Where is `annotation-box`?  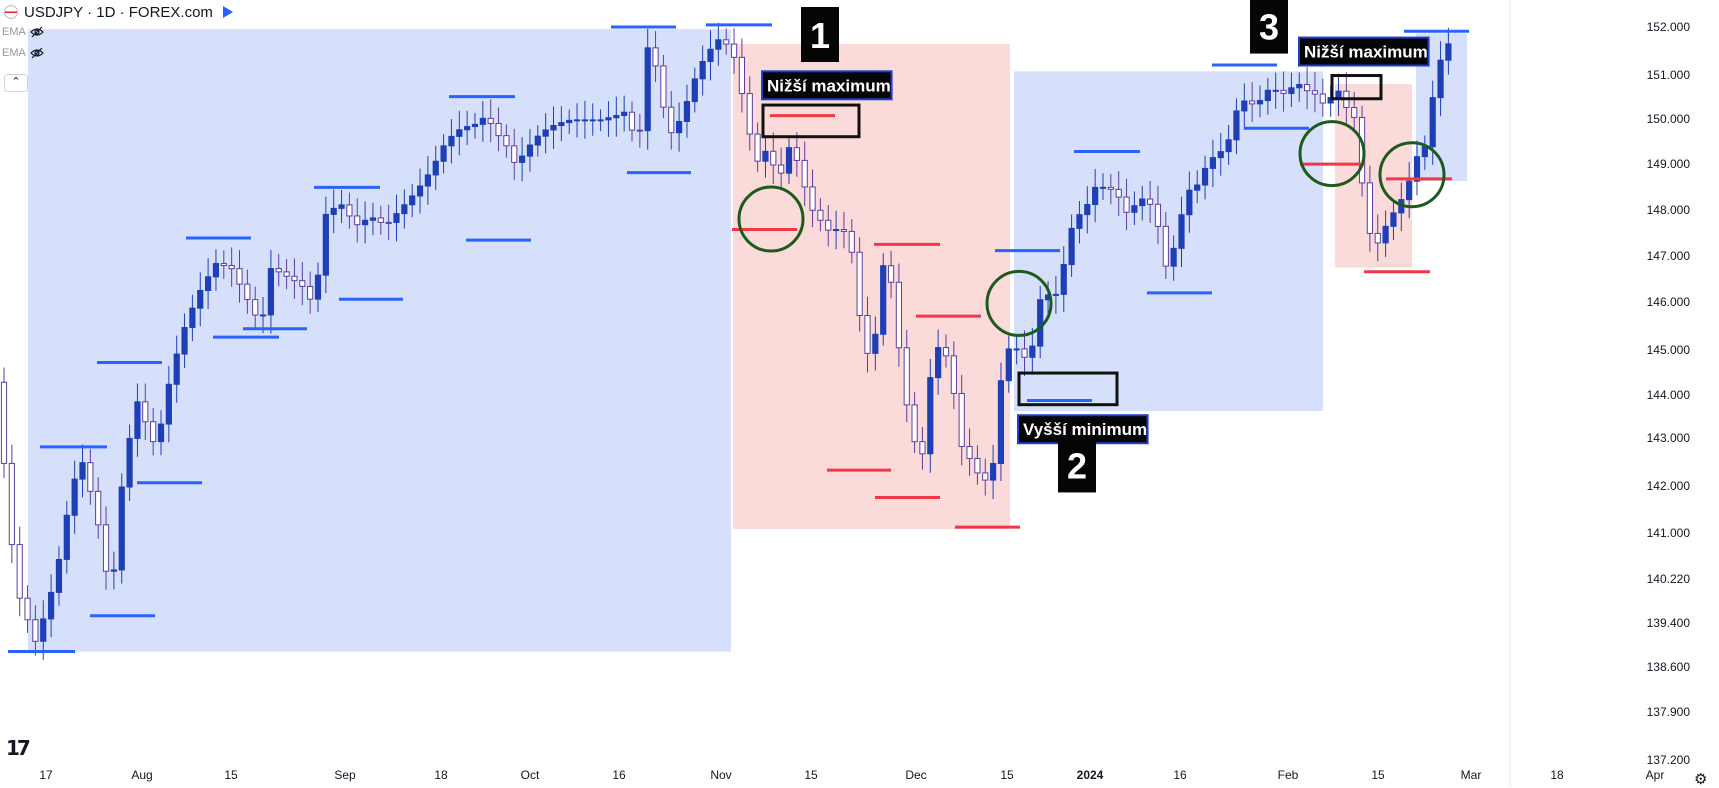 annotation-box is located at coordinates (1356, 87).